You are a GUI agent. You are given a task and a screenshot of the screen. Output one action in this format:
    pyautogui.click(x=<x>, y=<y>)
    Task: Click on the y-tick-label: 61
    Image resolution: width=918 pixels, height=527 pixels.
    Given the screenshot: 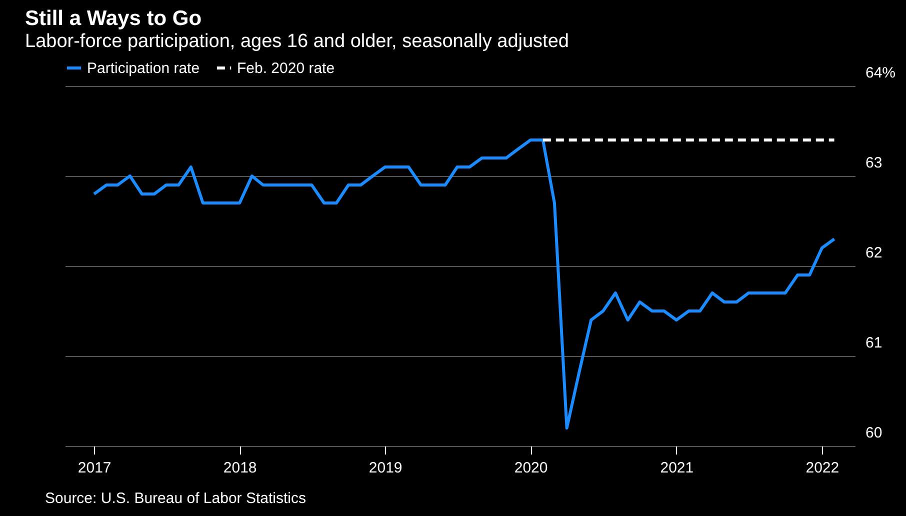 What is the action you would take?
    pyautogui.click(x=874, y=343)
    